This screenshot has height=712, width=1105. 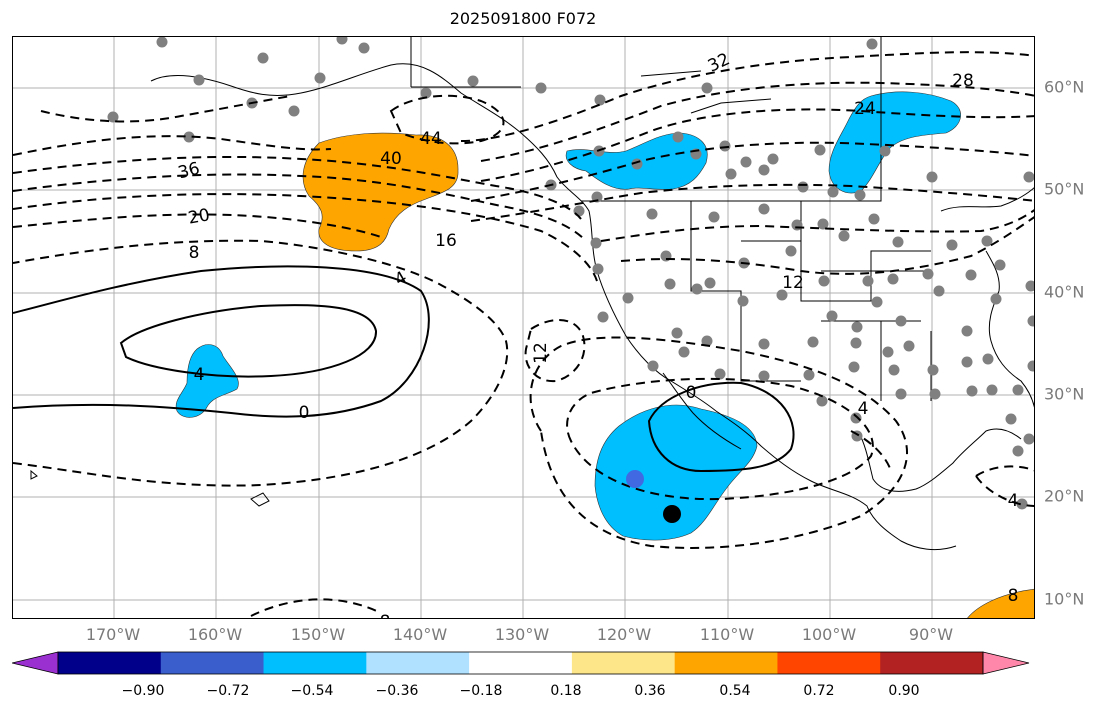 What do you see at coordinates (522, 634) in the screenshot?
I see `lon-label-130w: 130°W` at bounding box center [522, 634].